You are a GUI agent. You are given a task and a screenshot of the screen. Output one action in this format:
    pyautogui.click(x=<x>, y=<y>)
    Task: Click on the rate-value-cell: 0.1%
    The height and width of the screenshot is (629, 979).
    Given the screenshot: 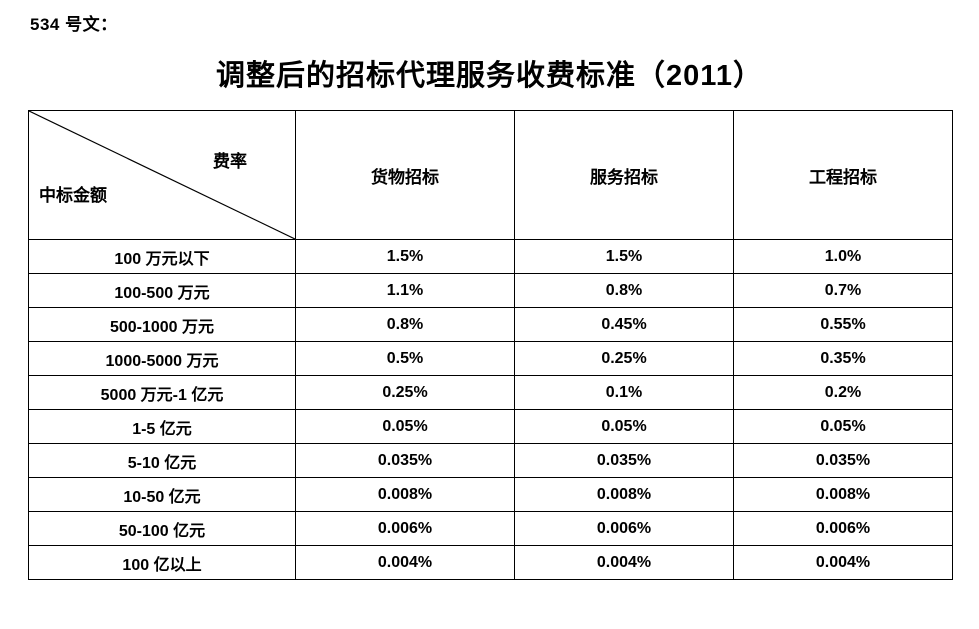 What is the action you would take?
    pyautogui.click(x=624, y=392)
    